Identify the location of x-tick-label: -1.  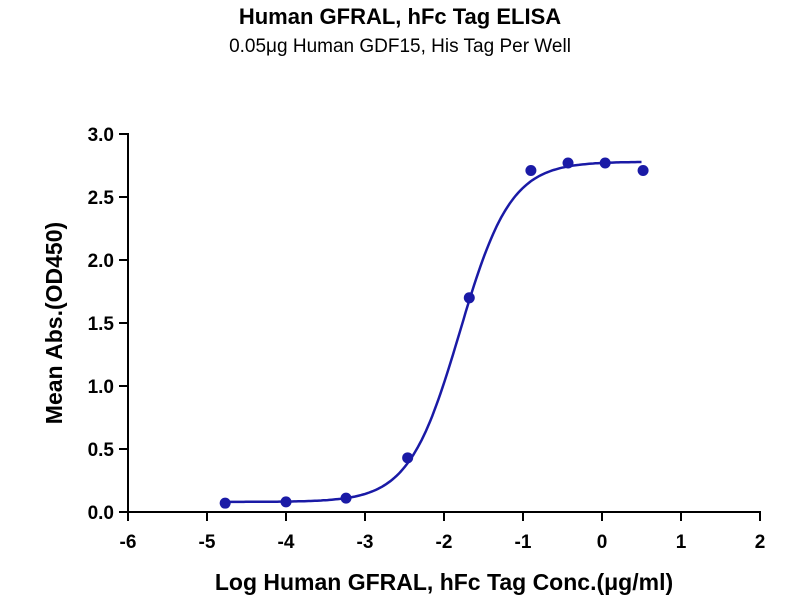
(523, 542).